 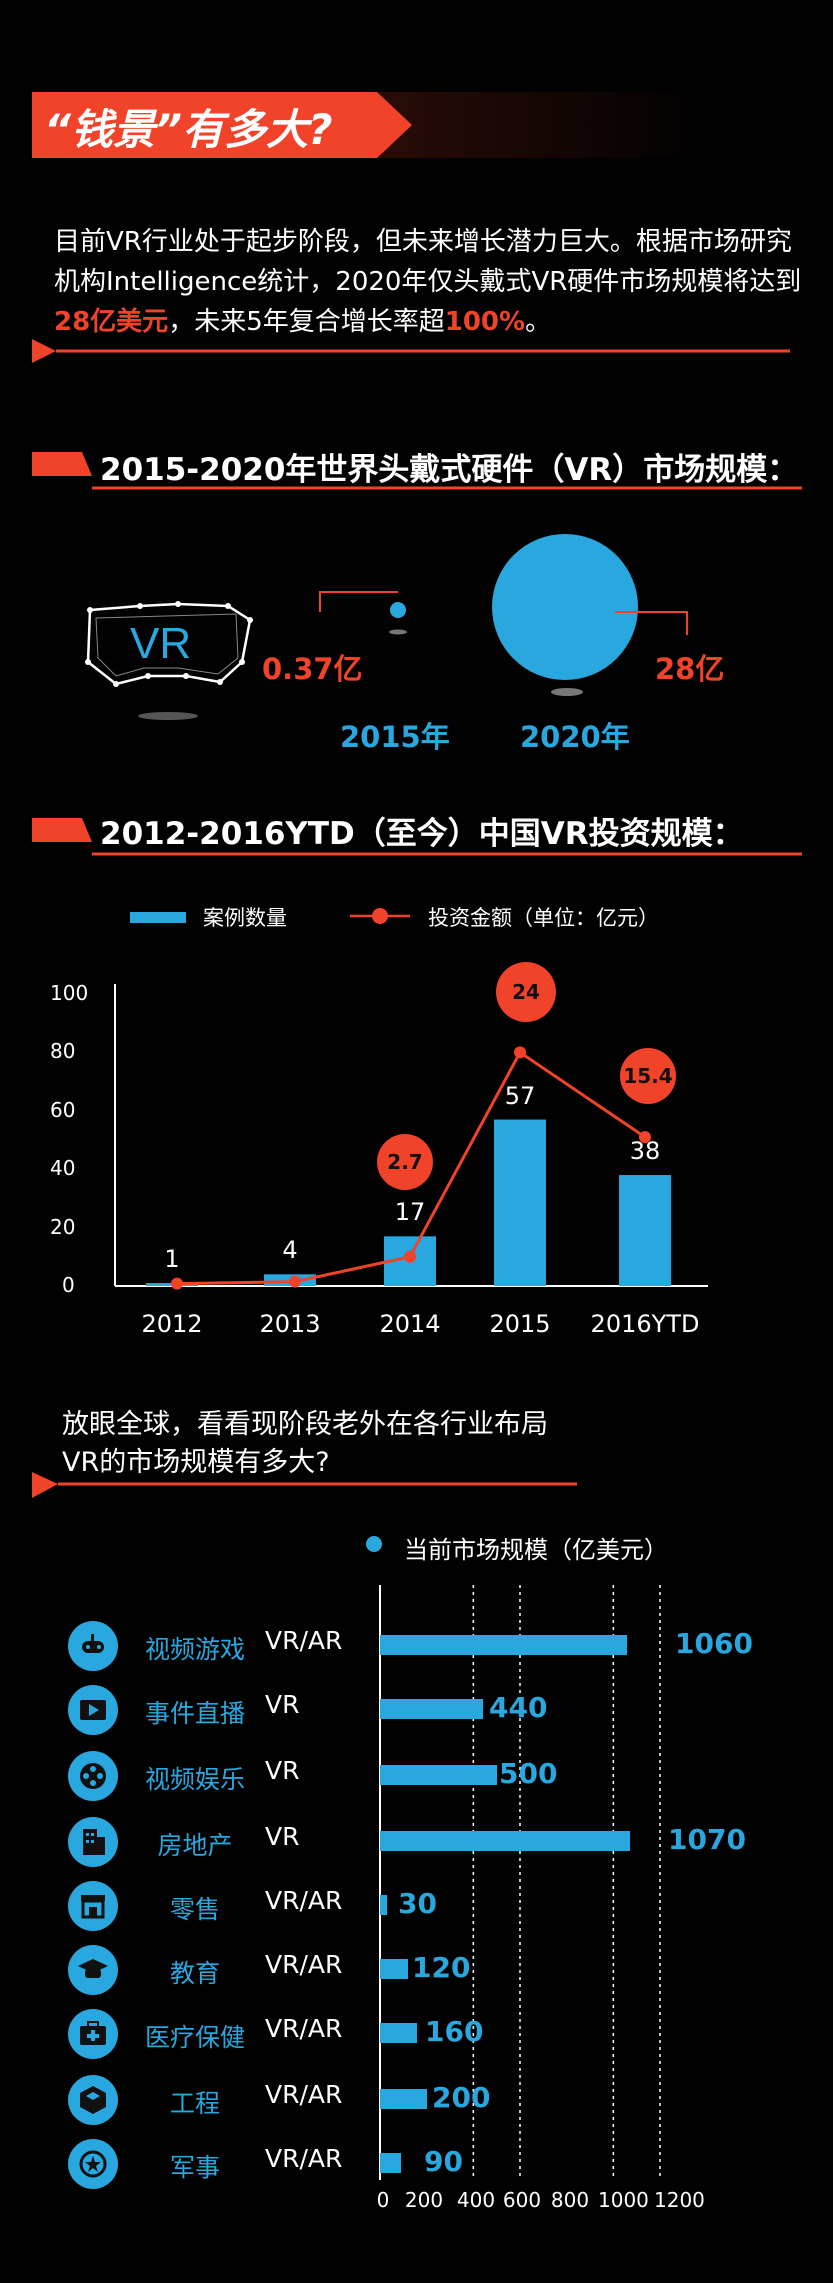 What do you see at coordinates (194, 2037) in the screenshot?
I see `industry-label: 医疗保健` at bounding box center [194, 2037].